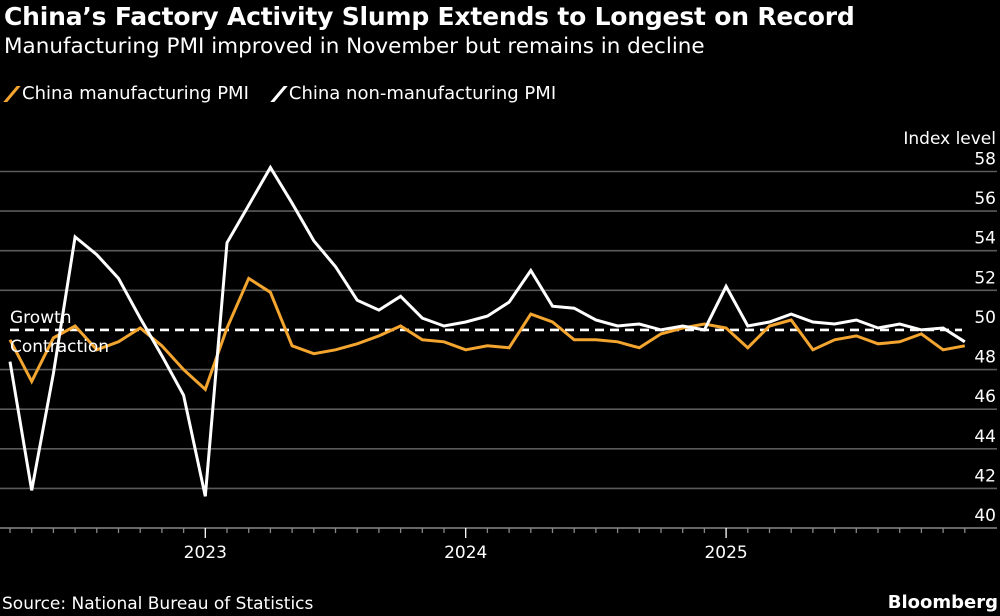 The width and height of the screenshot is (1000, 616). Describe the element at coordinates (205, 553) in the screenshot. I see `x-tick-label: 2023` at that location.